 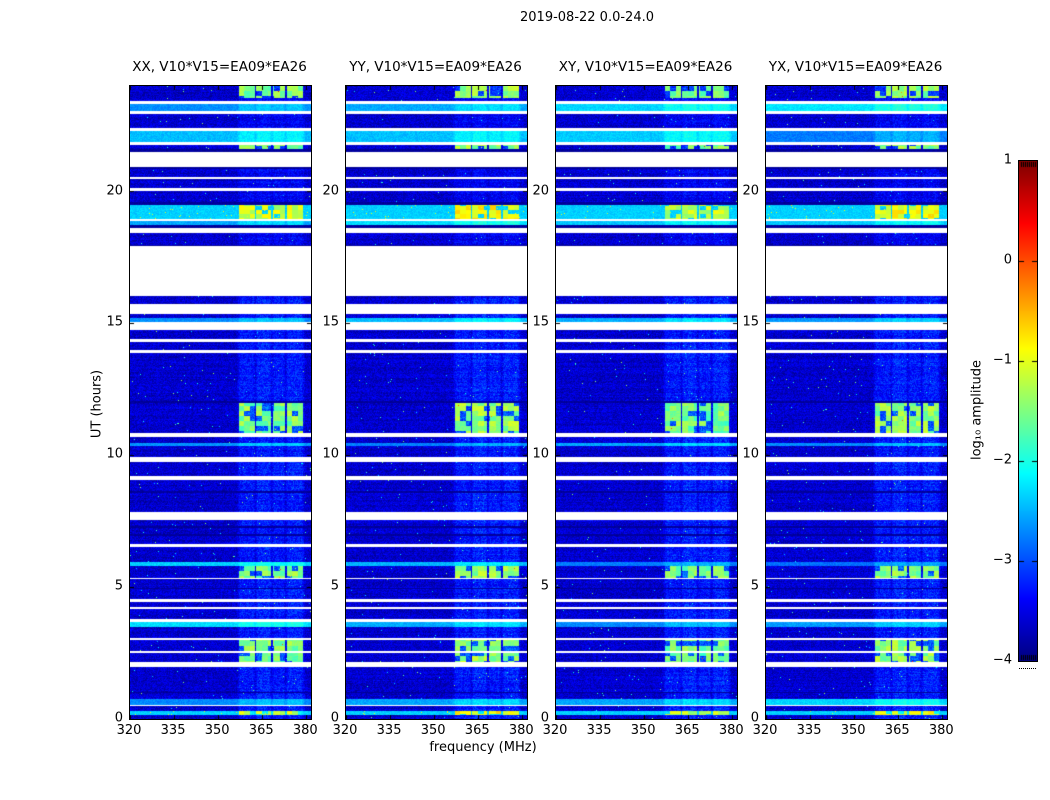 I want to click on colorbar-tick-label: −1, so click(x=1002, y=360).